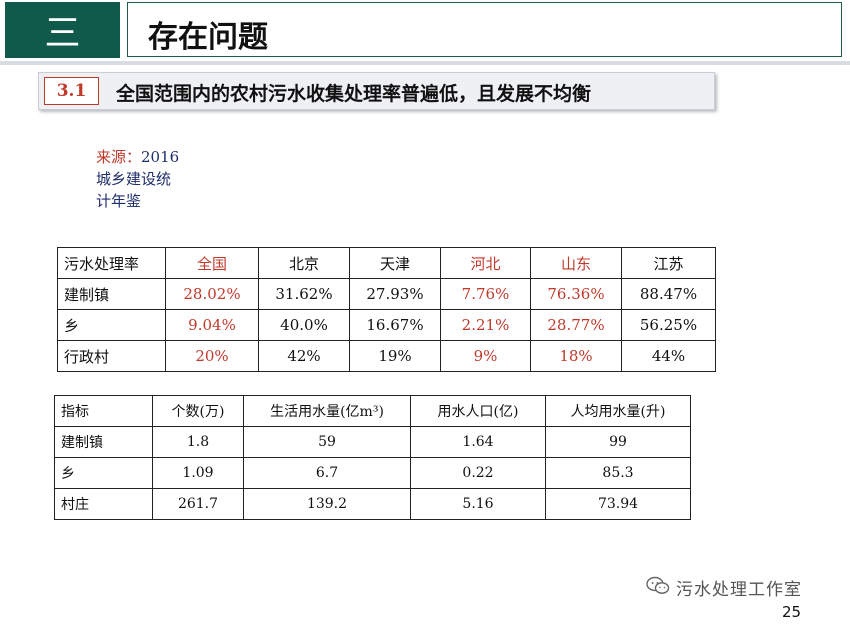  I want to click on table-row: 乡 9.04% 40.0% 16.67% 2.21% 28.77% 56.25%, so click(386, 325).